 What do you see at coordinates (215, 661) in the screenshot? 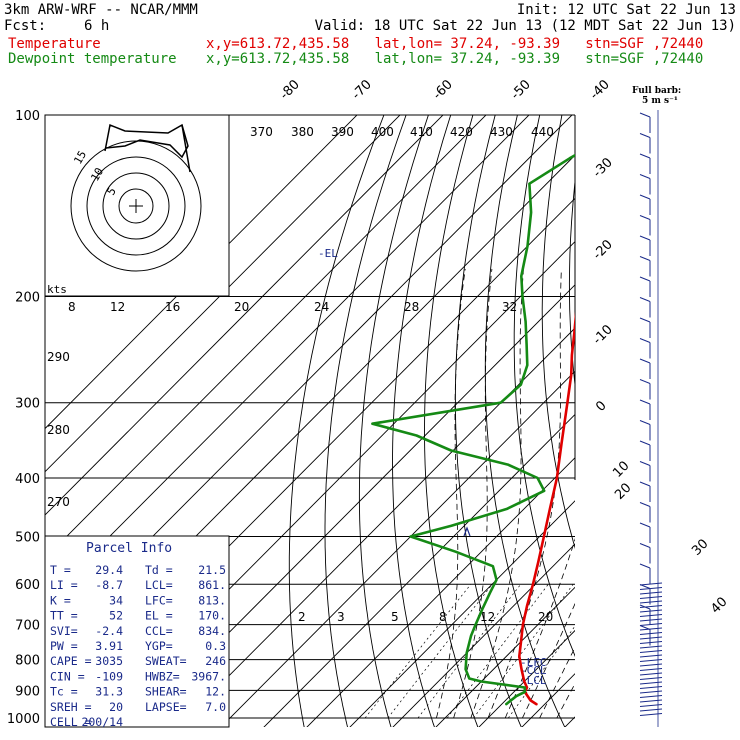
I see `parcel-info-value: 246` at bounding box center [215, 661].